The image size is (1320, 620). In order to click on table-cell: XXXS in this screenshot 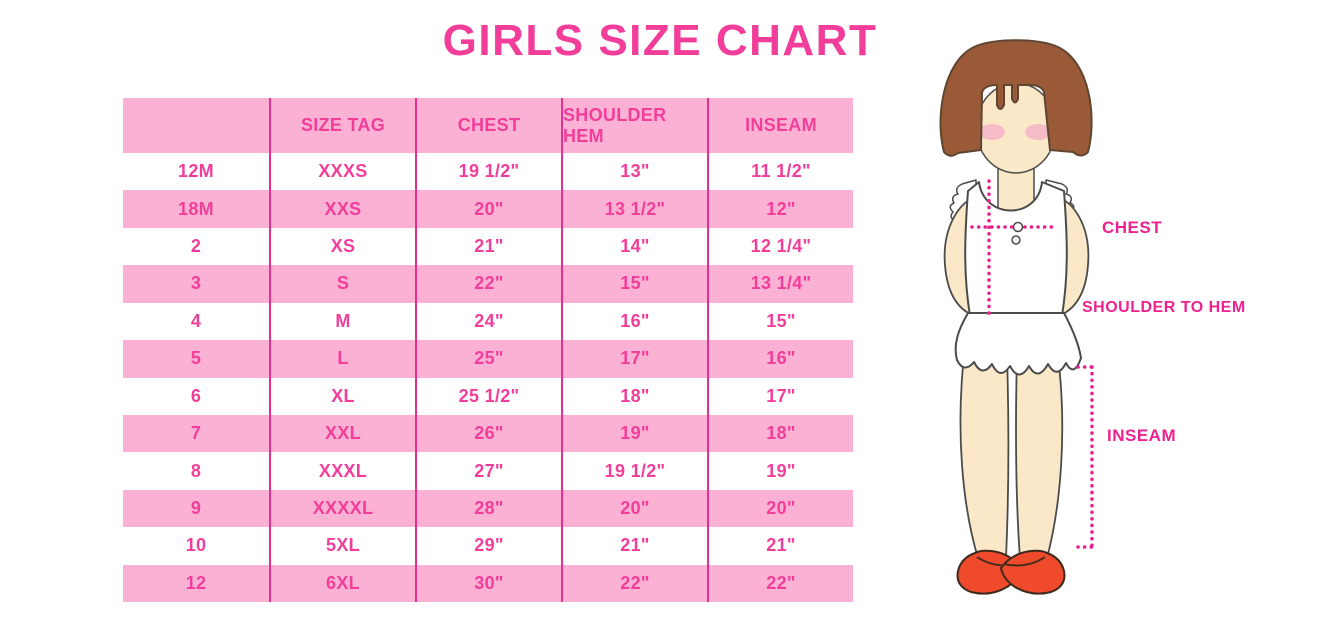, I will do `click(342, 172)`.